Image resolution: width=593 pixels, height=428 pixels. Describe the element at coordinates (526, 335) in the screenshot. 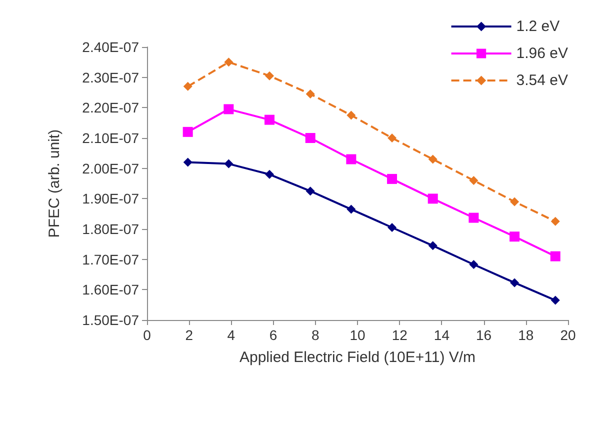

I see `x-tick-label: 18` at that location.